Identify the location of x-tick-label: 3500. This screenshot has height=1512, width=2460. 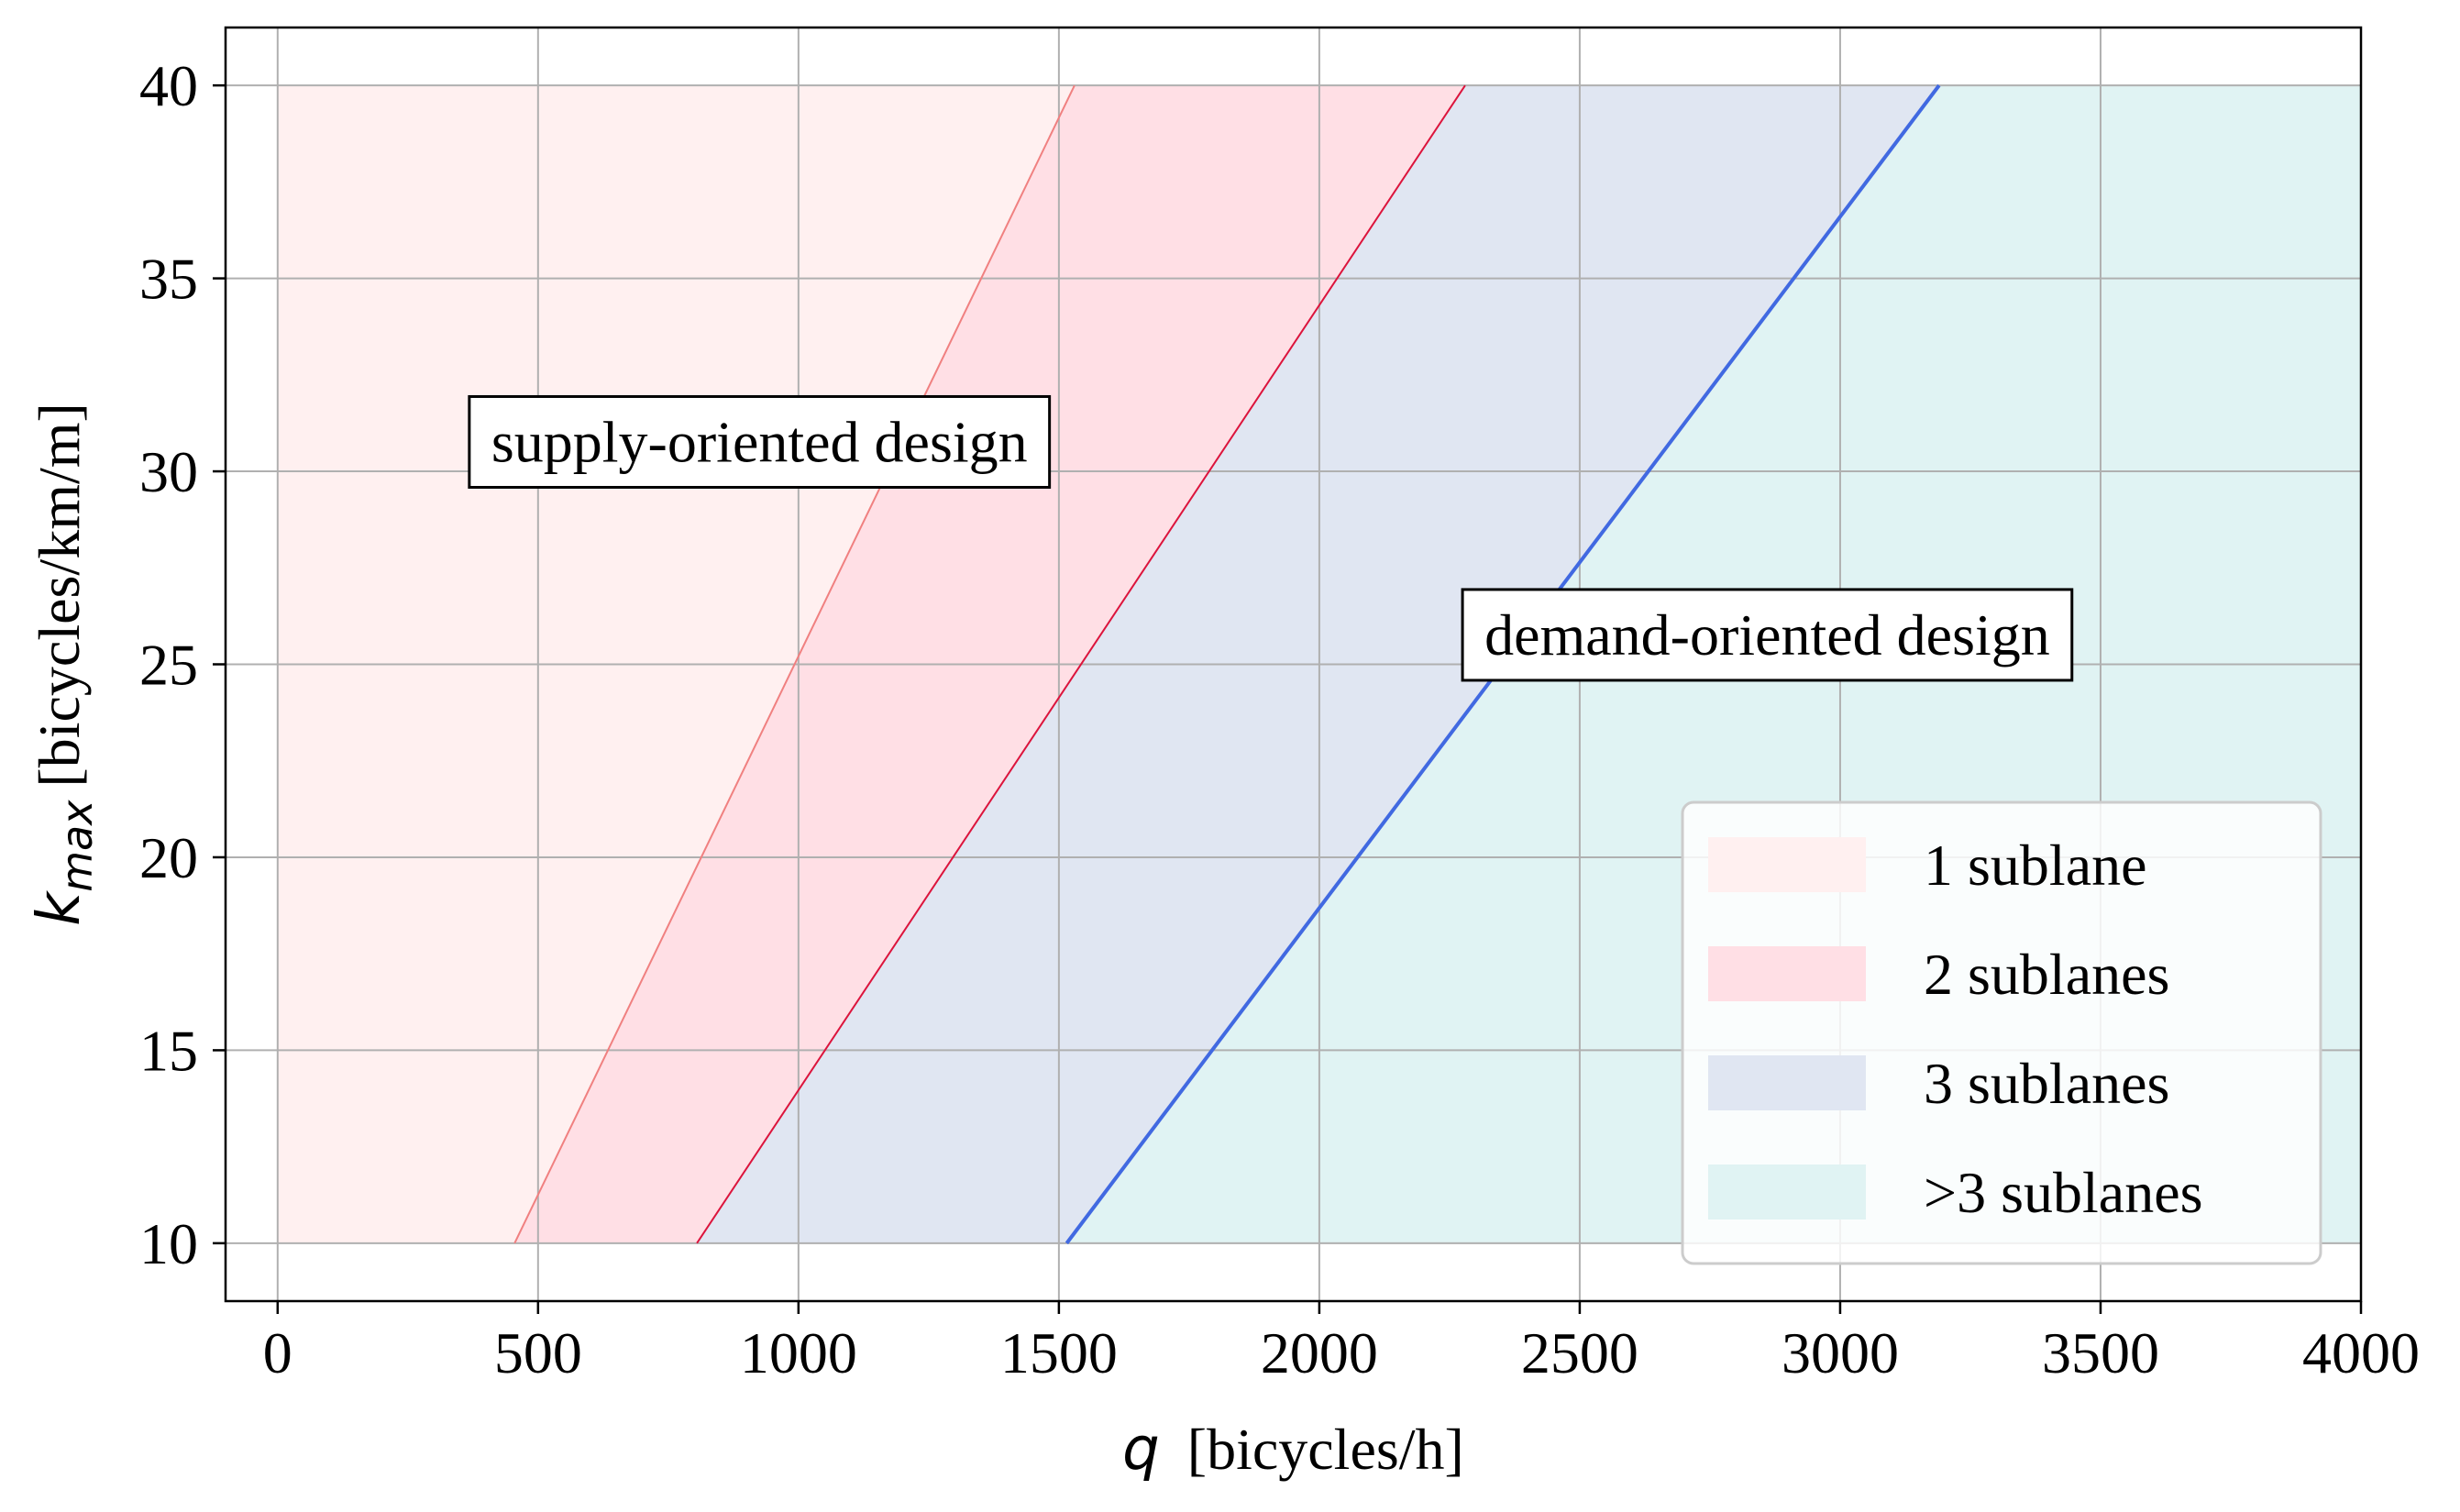
(2100, 1352).